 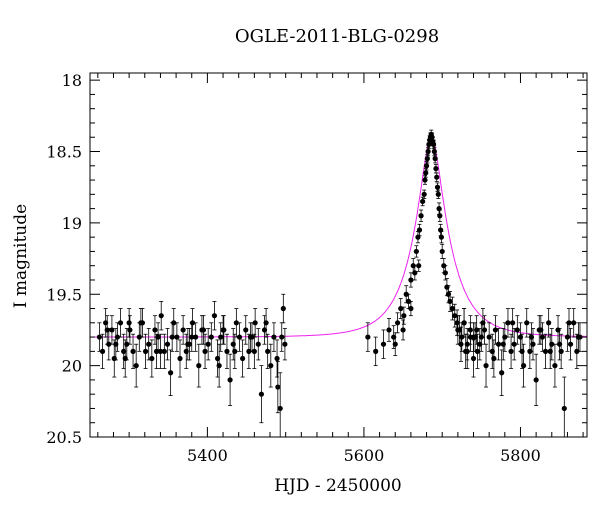 What do you see at coordinates (21, 256) in the screenshot?
I see `y-axis-label: I magnitude` at bounding box center [21, 256].